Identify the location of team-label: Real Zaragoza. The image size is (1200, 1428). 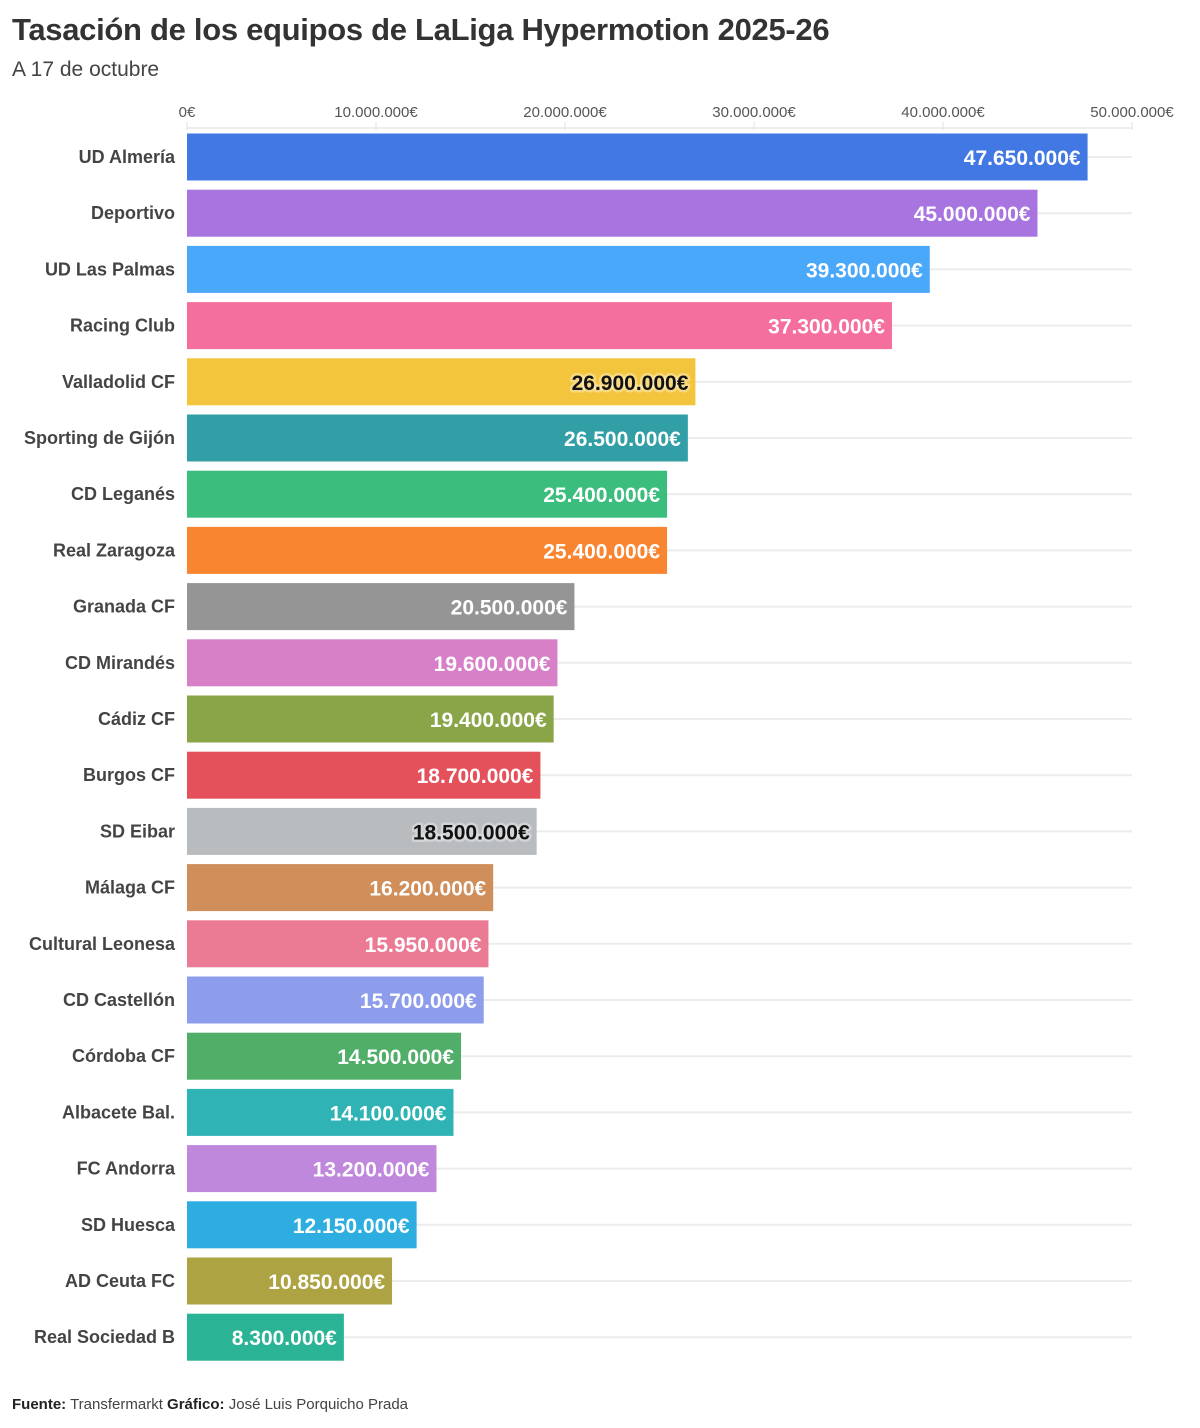
(114, 550).